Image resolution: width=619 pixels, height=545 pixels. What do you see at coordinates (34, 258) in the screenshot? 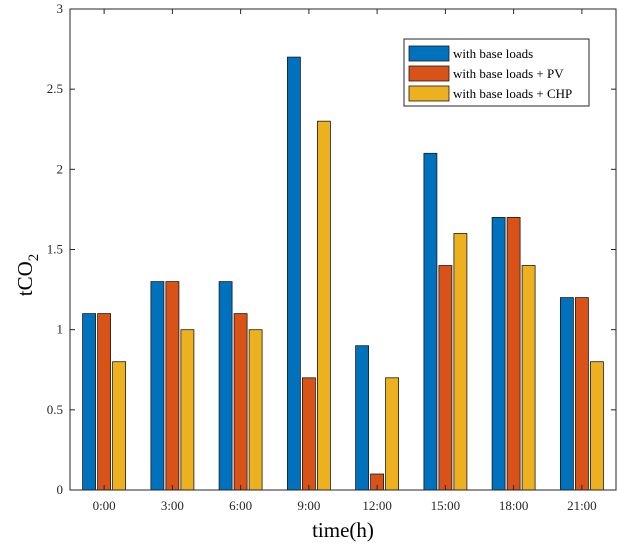
I see `y-axis-title-subscript: 2` at bounding box center [34, 258].